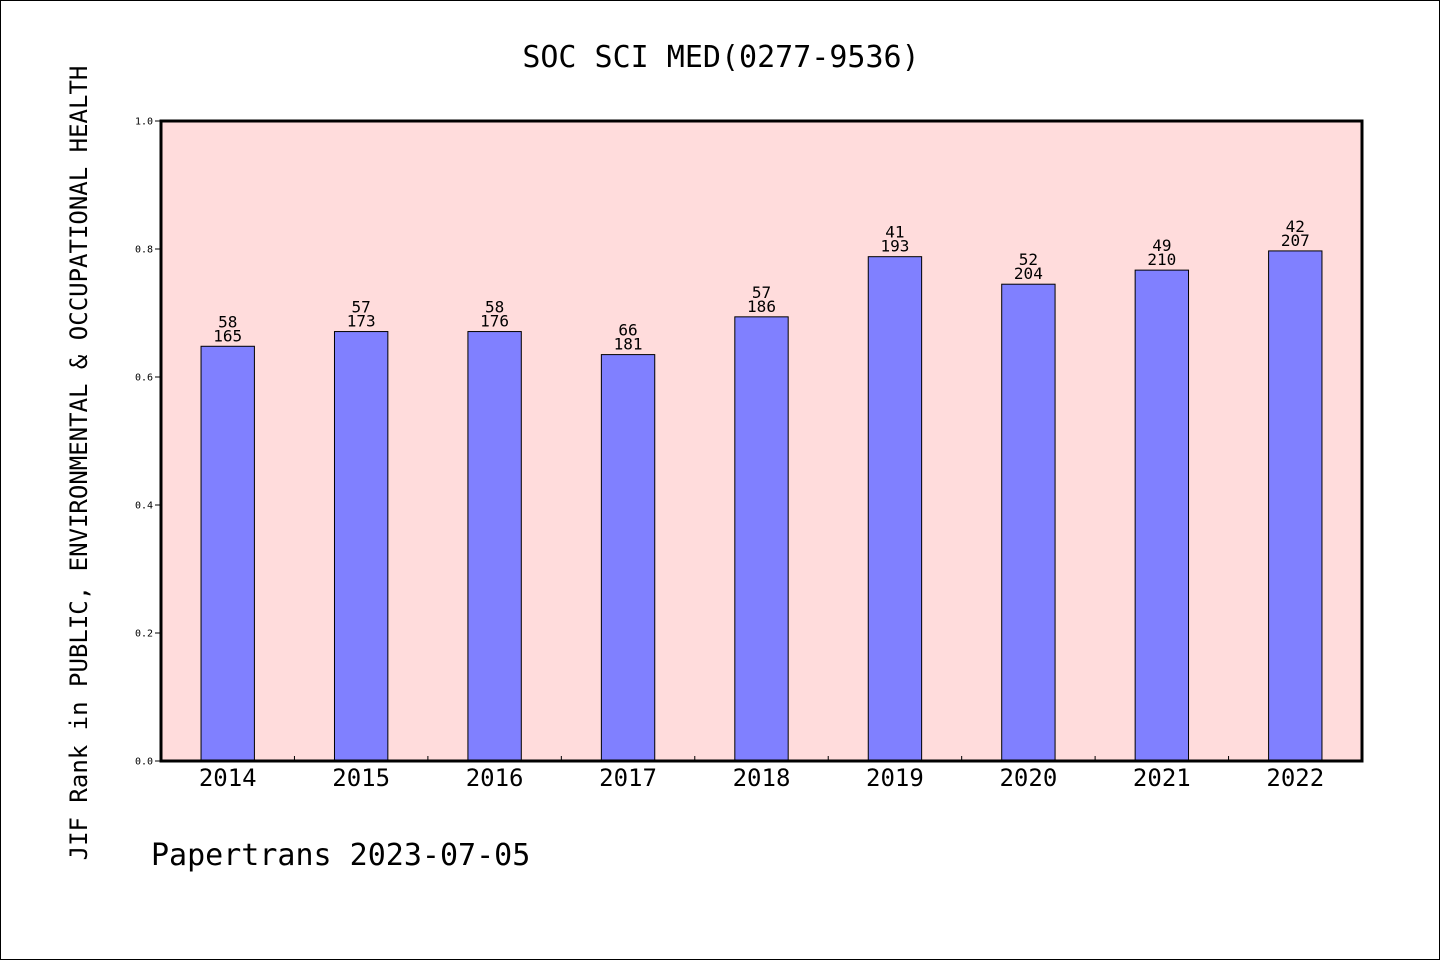 This screenshot has height=961, width=1440. What do you see at coordinates (1028, 778) in the screenshot?
I see `x-tick-label: 2020` at bounding box center [1028, 778].